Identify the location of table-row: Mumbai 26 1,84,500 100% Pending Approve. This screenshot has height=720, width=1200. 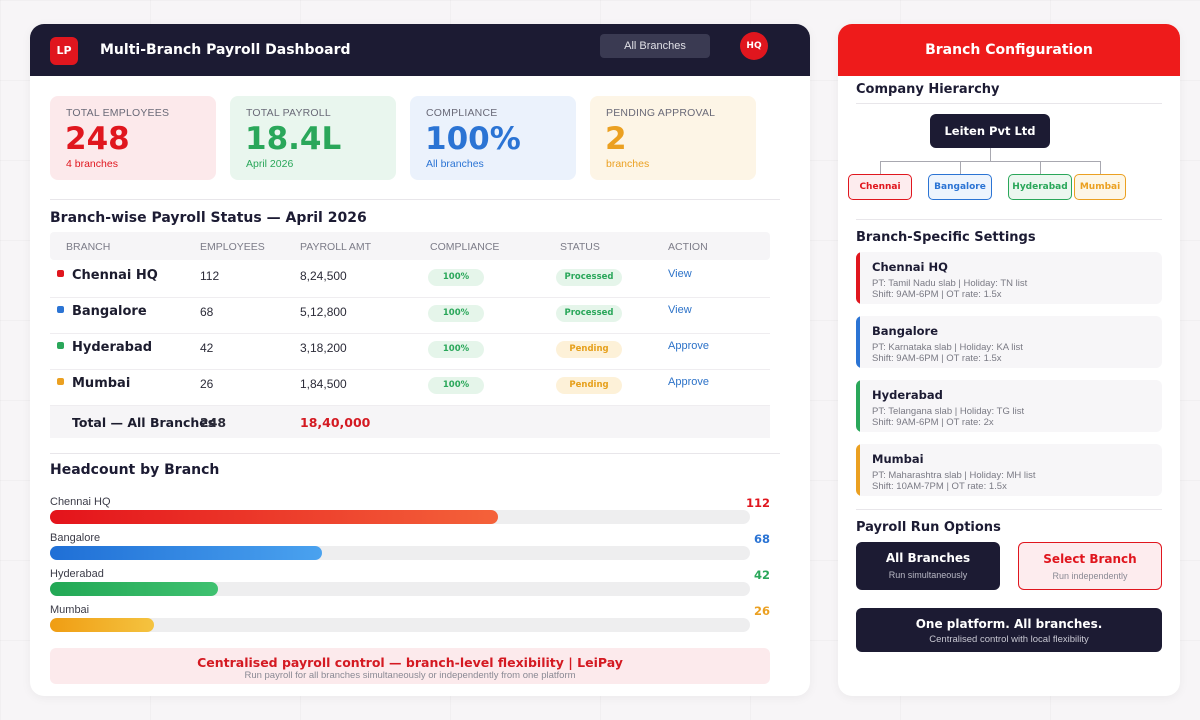
(410, 388).